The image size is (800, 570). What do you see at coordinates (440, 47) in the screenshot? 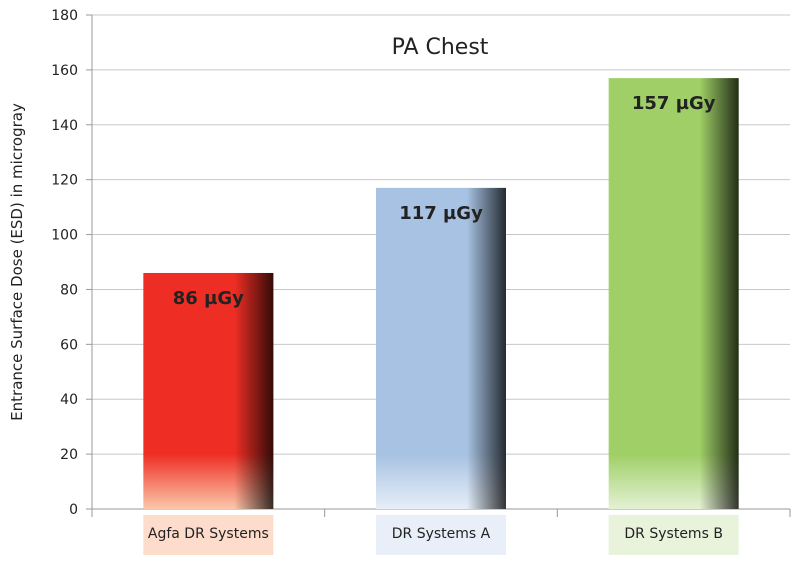
I see `chart-title: PA Chest` at bounding box center [440, 47].